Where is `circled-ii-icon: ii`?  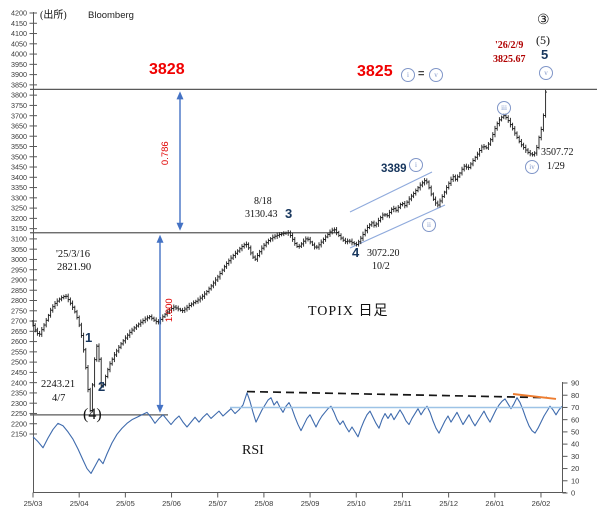 circled-ii-icon: ii is located at coordinates (429, 225).